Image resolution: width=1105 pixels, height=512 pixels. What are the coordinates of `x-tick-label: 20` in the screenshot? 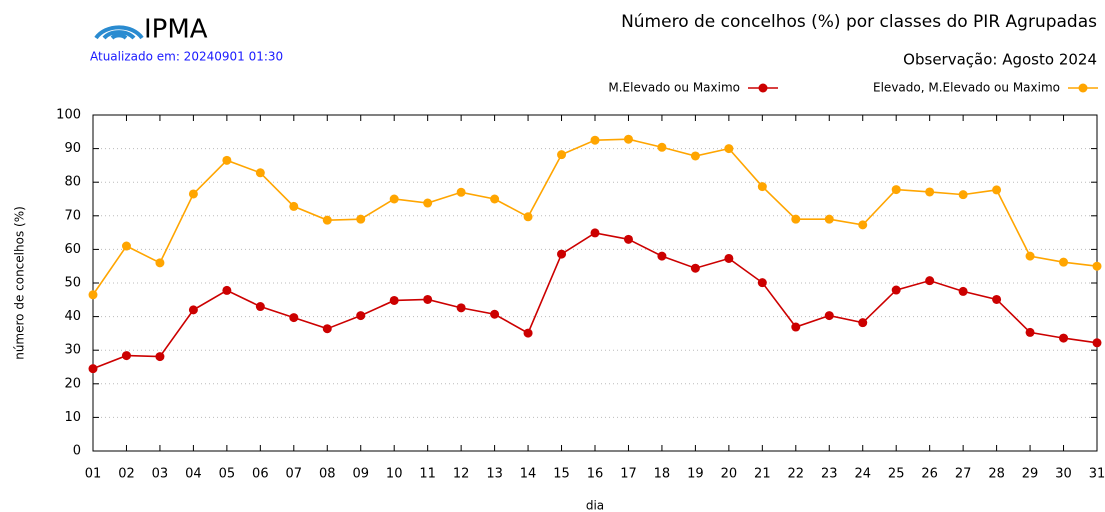 It's located at (729, 474).